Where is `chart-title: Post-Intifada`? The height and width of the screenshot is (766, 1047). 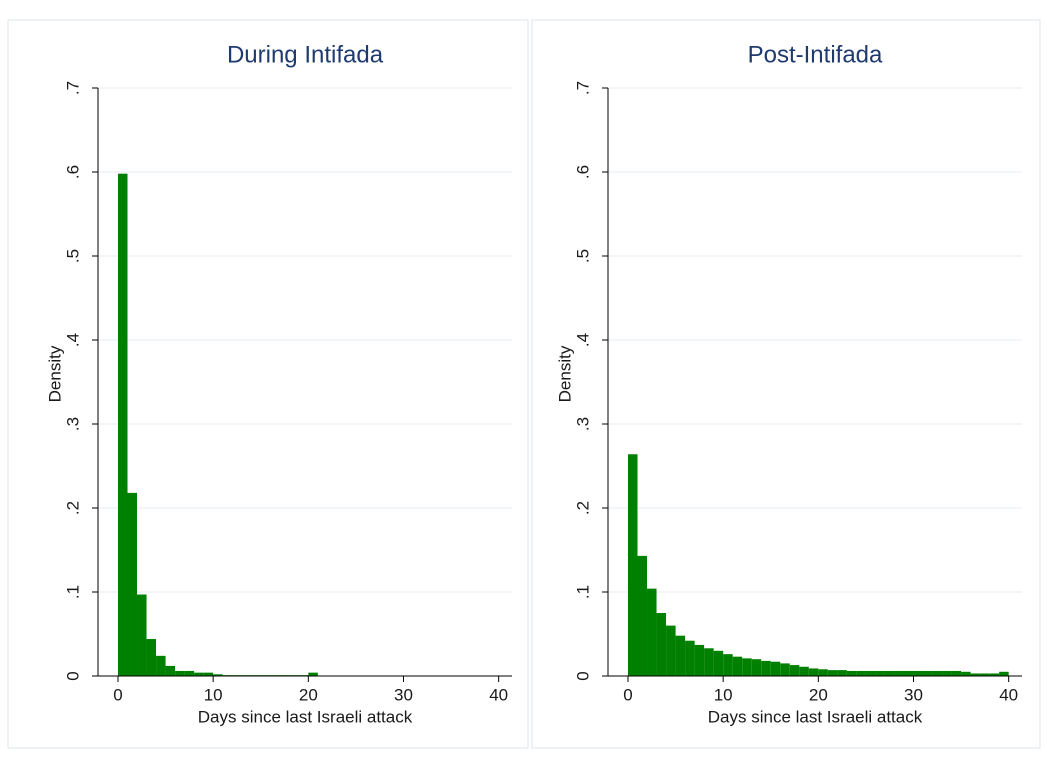 chart-title: Post-Intifada is located at coordinates (815, 54).